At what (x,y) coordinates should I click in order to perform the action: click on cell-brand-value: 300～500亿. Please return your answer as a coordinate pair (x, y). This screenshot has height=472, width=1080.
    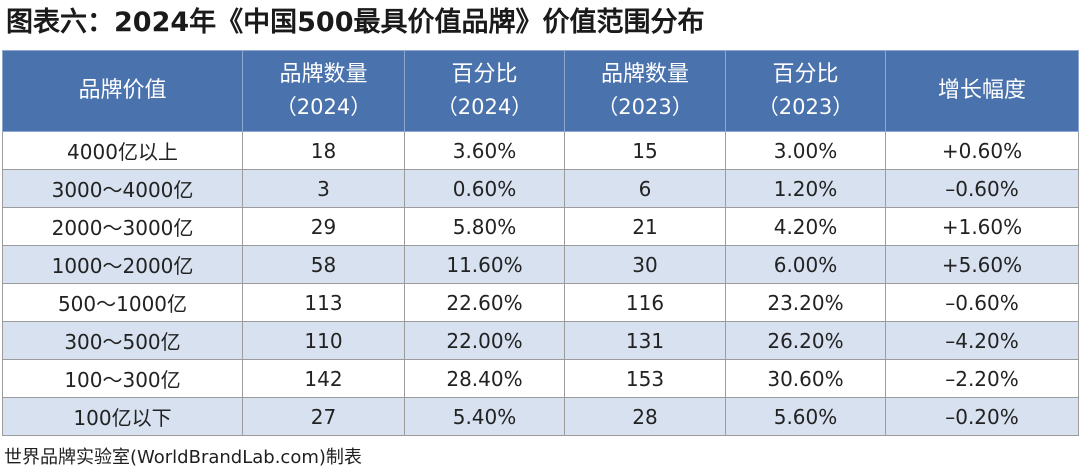
    Looking at the image, I should click on (122, 340).